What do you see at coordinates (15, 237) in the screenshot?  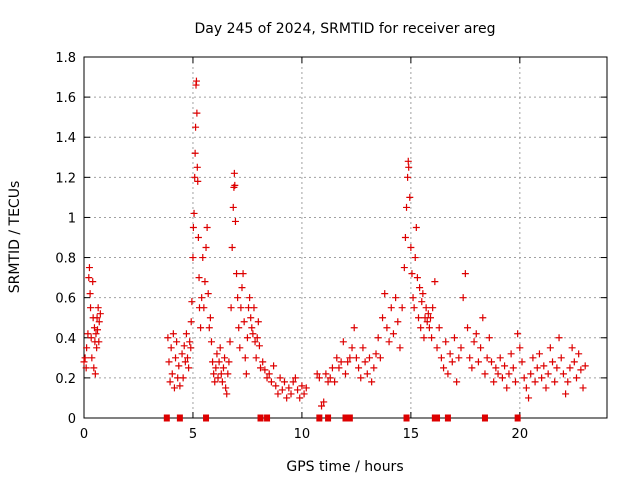 I see `y-axis-label: SRMTID / TECUs` at bounding box center [15, 237].